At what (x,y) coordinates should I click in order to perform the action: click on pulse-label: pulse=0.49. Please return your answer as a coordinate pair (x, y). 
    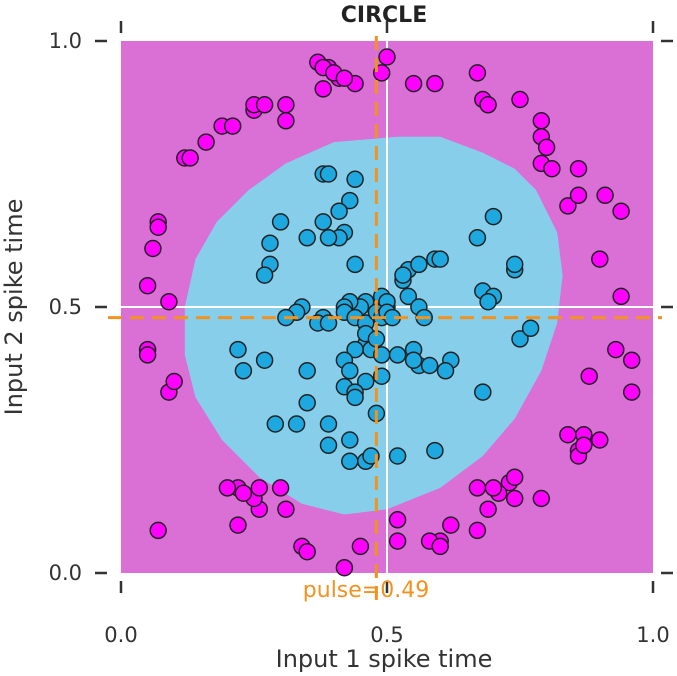
    Looking at the image, I should click on (366, 590).